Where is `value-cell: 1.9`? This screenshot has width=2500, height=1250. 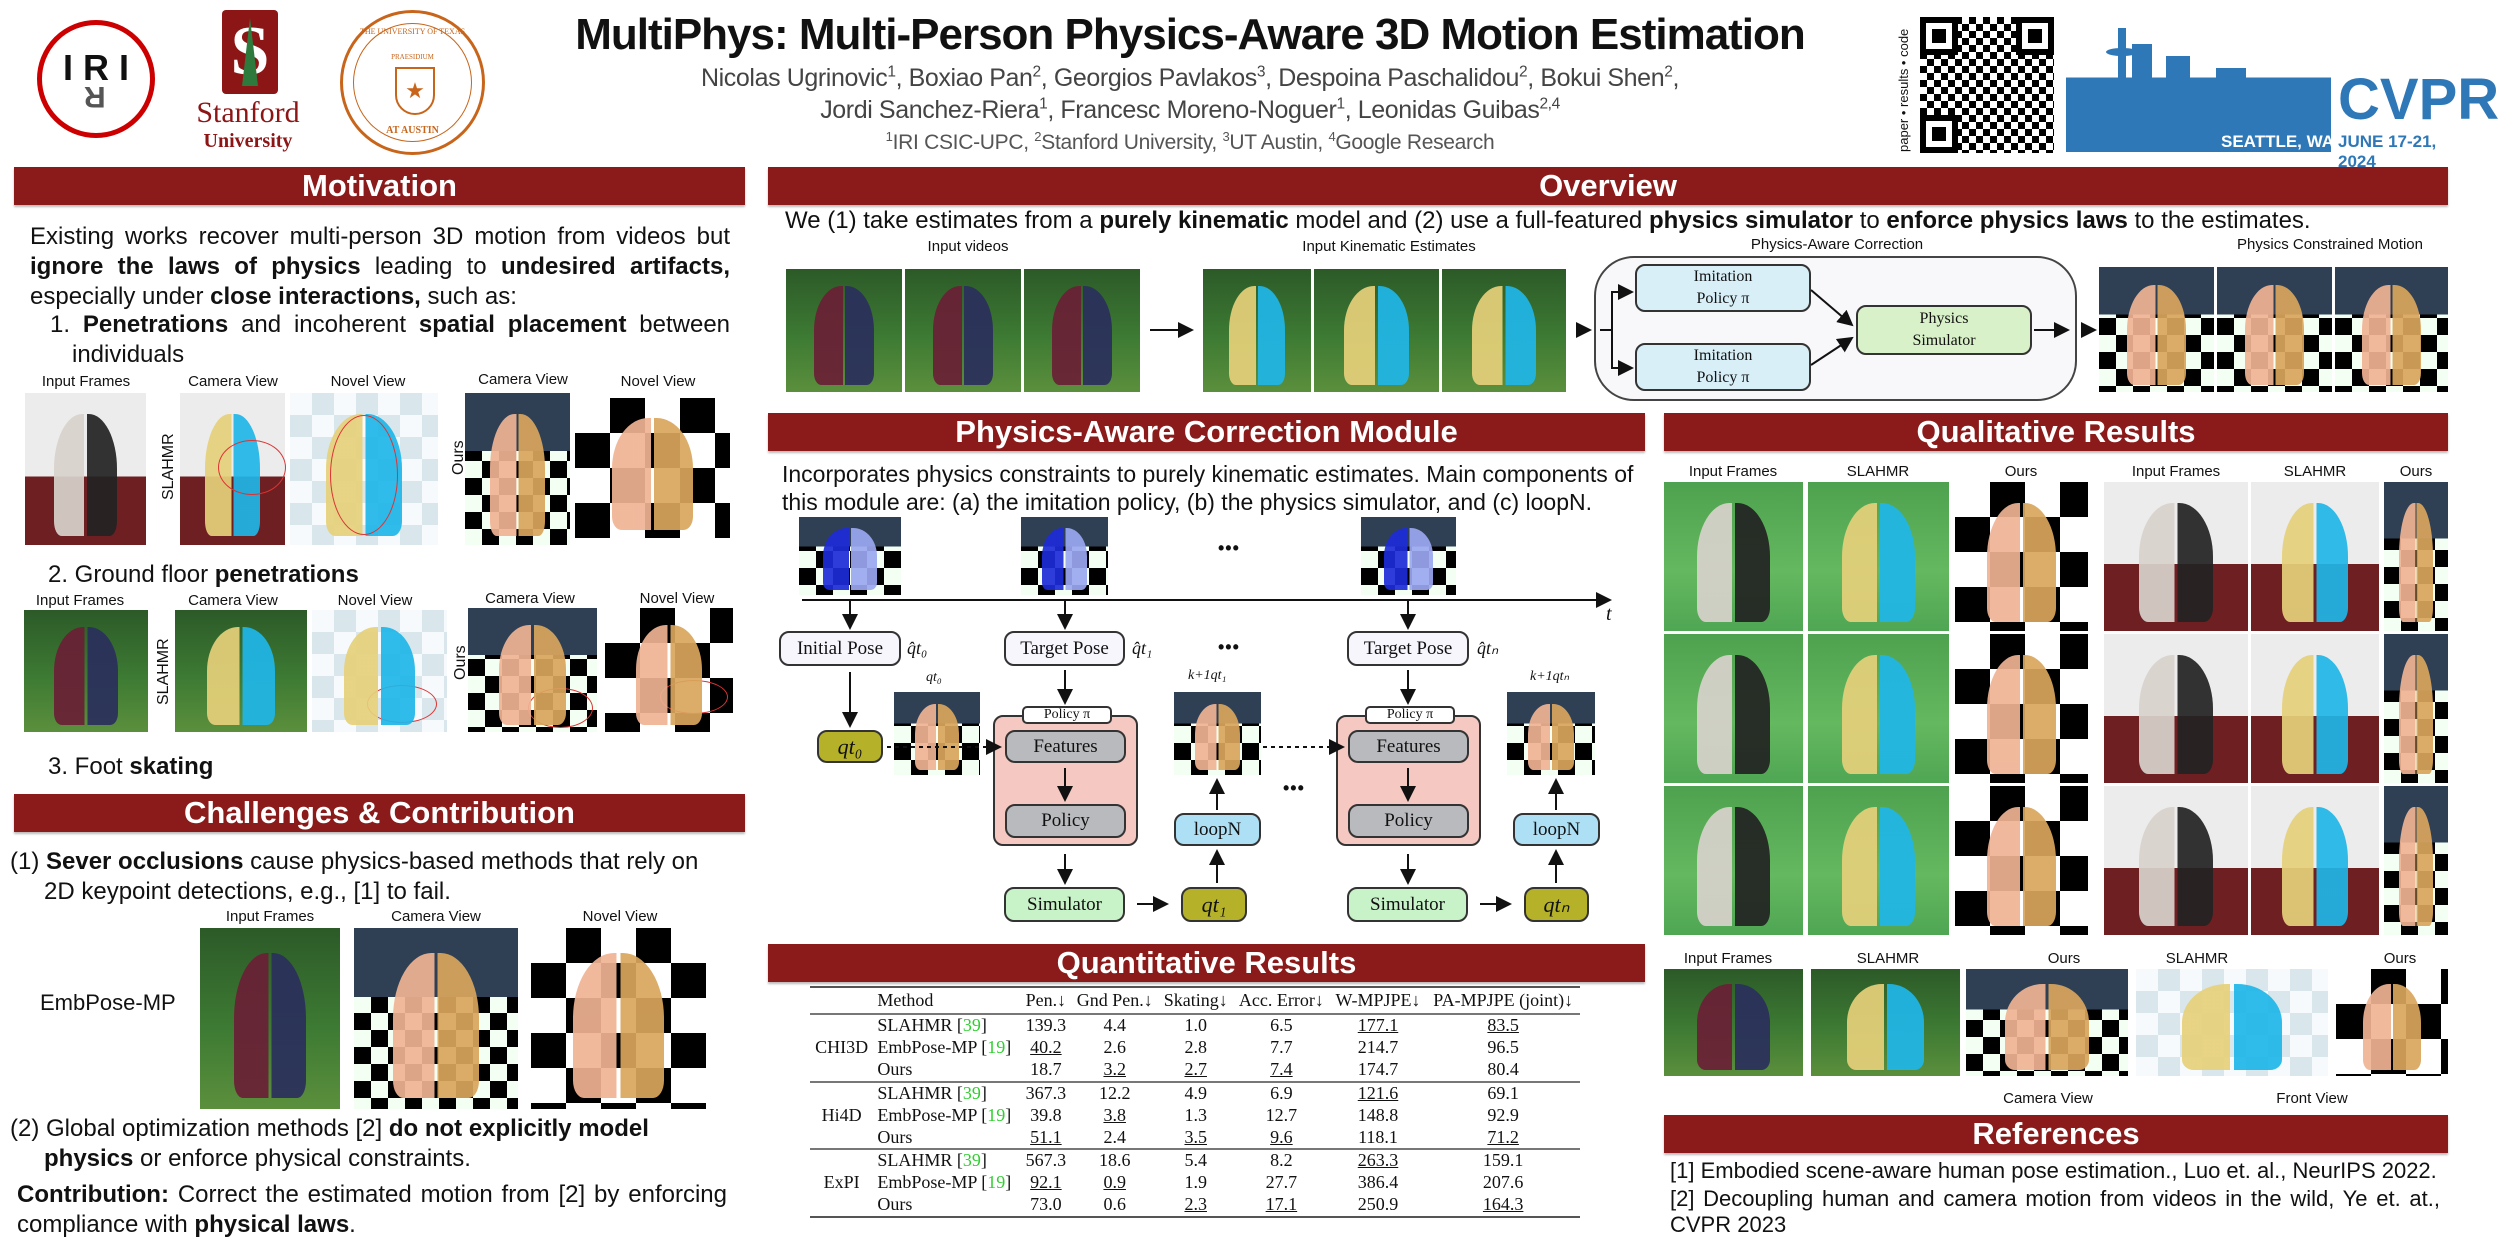
value-cell: 1.9 is located at coordinates (1195, 1182).